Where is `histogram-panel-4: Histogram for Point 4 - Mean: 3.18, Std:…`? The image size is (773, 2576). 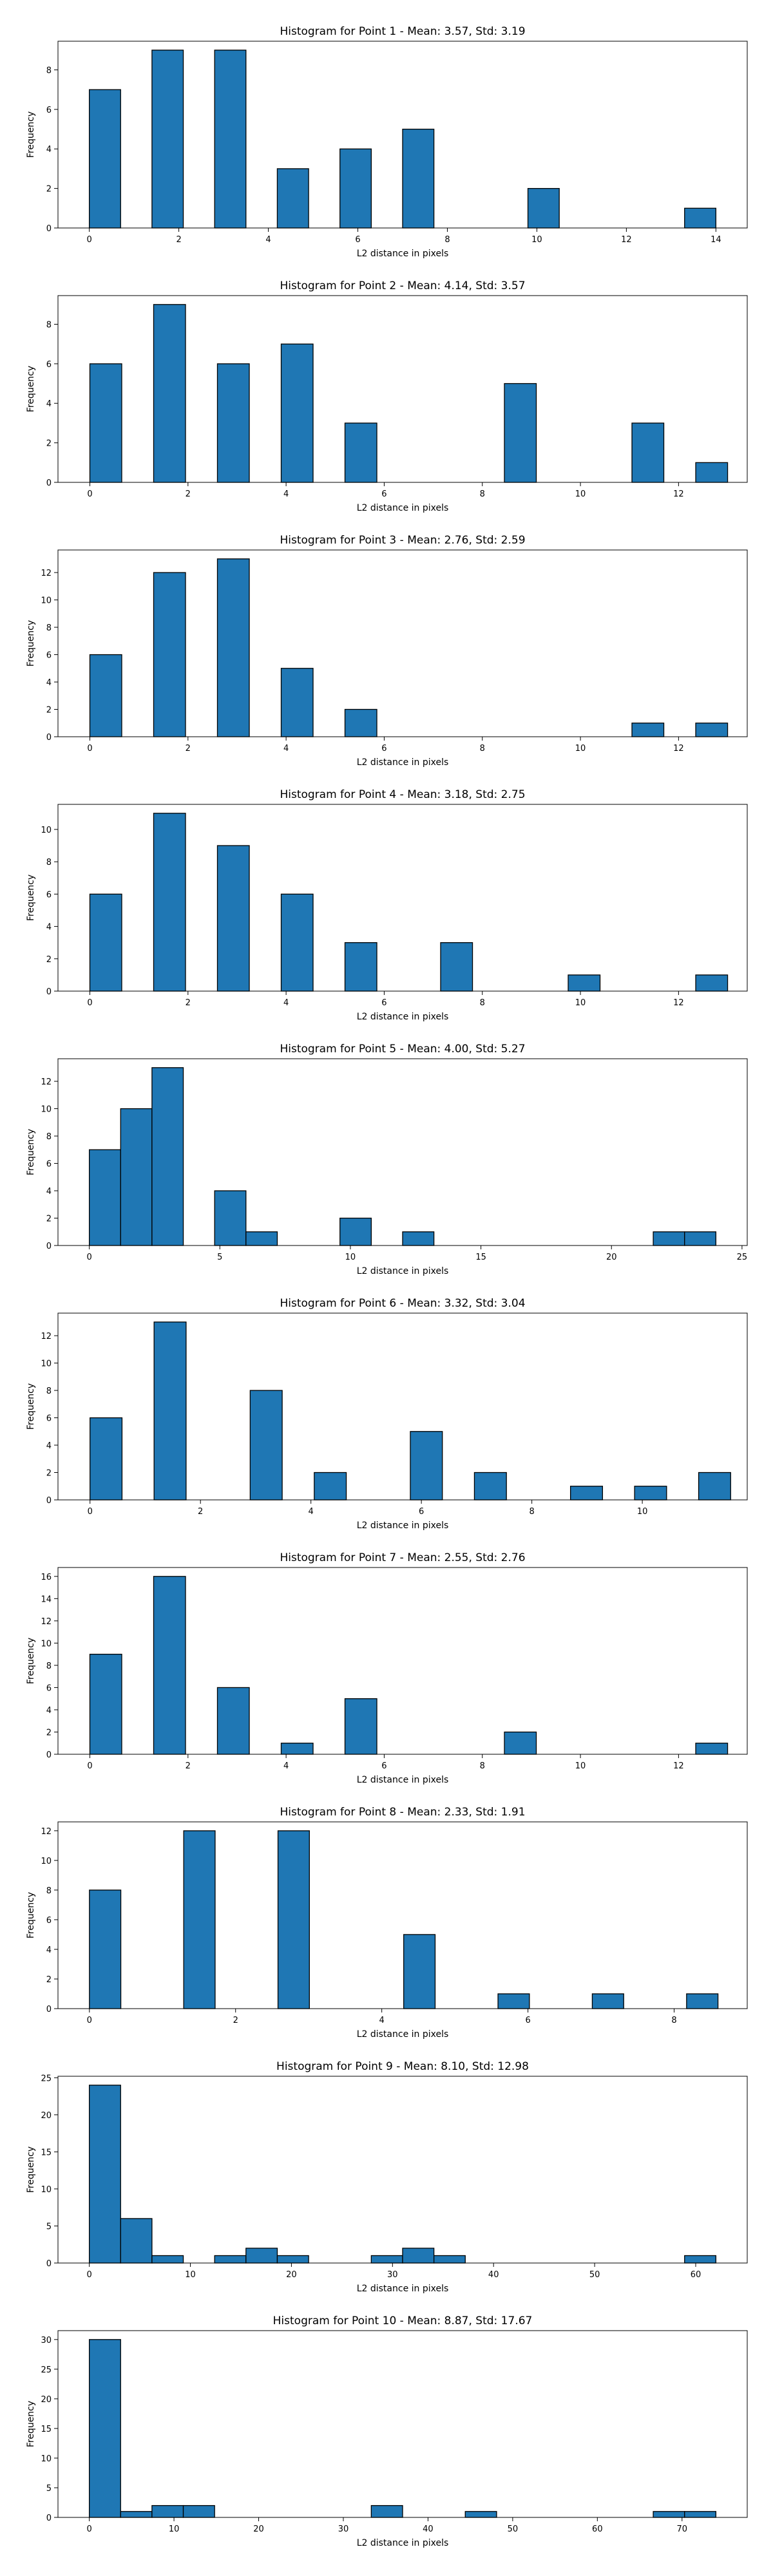
histogram-panel-4: Histogram for Point 4 - Mean: 3.18, Std:… is located at coordinates (387, 905).